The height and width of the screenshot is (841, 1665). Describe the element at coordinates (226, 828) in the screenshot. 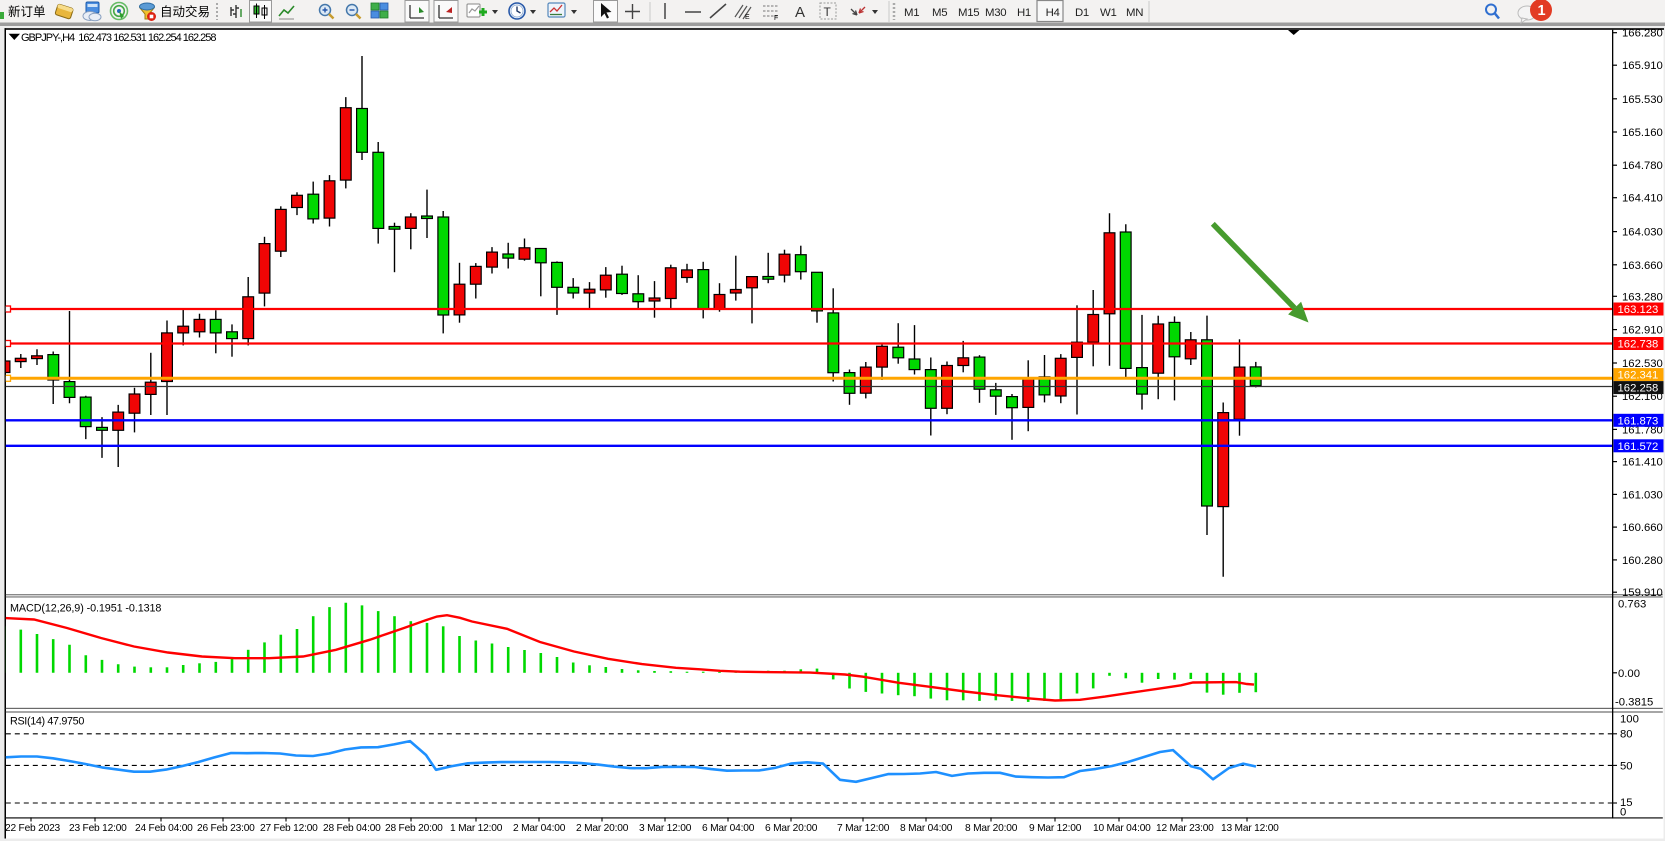

I see `svg-text: 26 Feb 23:00` at that location.